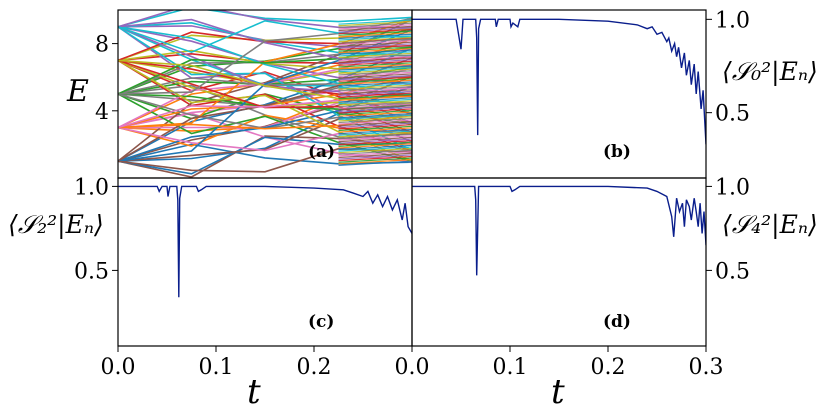 This screenshot has width=831, height=419. I want to click on panel-c-s2, so click(265, 241).